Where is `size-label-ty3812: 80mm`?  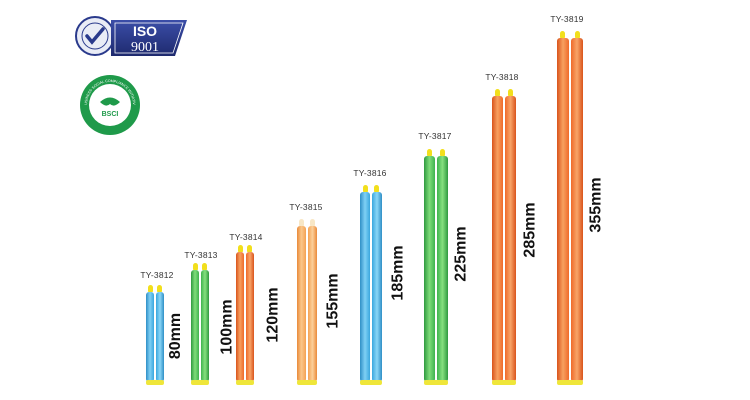
size-label-ty3812: 80mm is located at coordinates (176, 336).